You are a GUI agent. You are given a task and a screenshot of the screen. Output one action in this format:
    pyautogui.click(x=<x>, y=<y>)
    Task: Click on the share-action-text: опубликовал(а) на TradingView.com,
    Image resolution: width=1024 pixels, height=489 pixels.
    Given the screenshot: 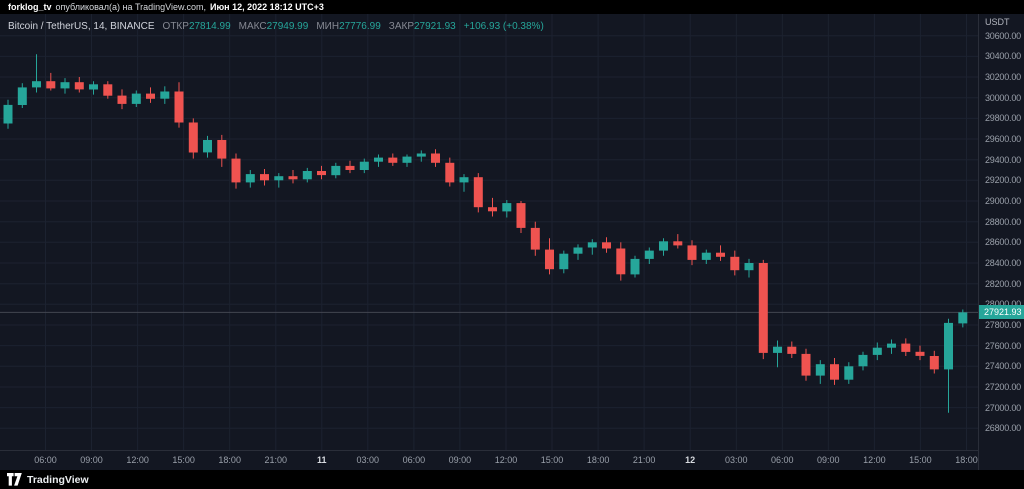 What is the action you would take?
    pyautogui.click(x=131, y=7)
    